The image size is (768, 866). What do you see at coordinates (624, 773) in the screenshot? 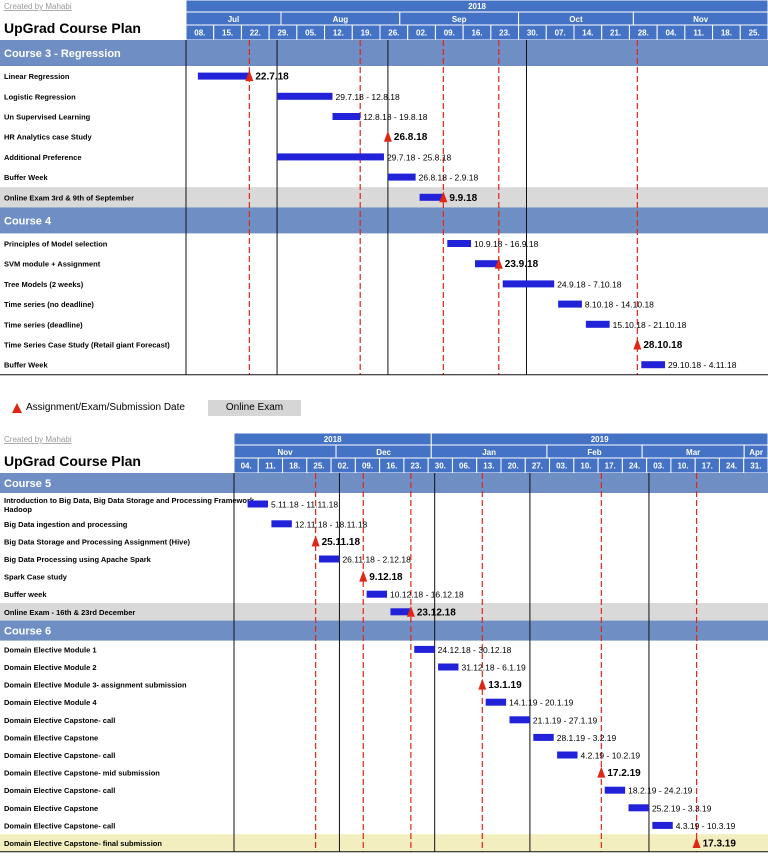
I see `date-label: 17.2.19` at bounding box center [624, 773].